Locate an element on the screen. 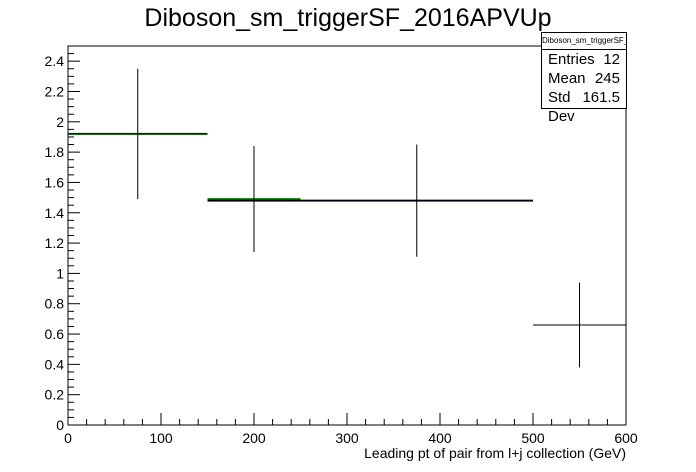  stats-entries-label: Entries is located at coordinates (571, 59).